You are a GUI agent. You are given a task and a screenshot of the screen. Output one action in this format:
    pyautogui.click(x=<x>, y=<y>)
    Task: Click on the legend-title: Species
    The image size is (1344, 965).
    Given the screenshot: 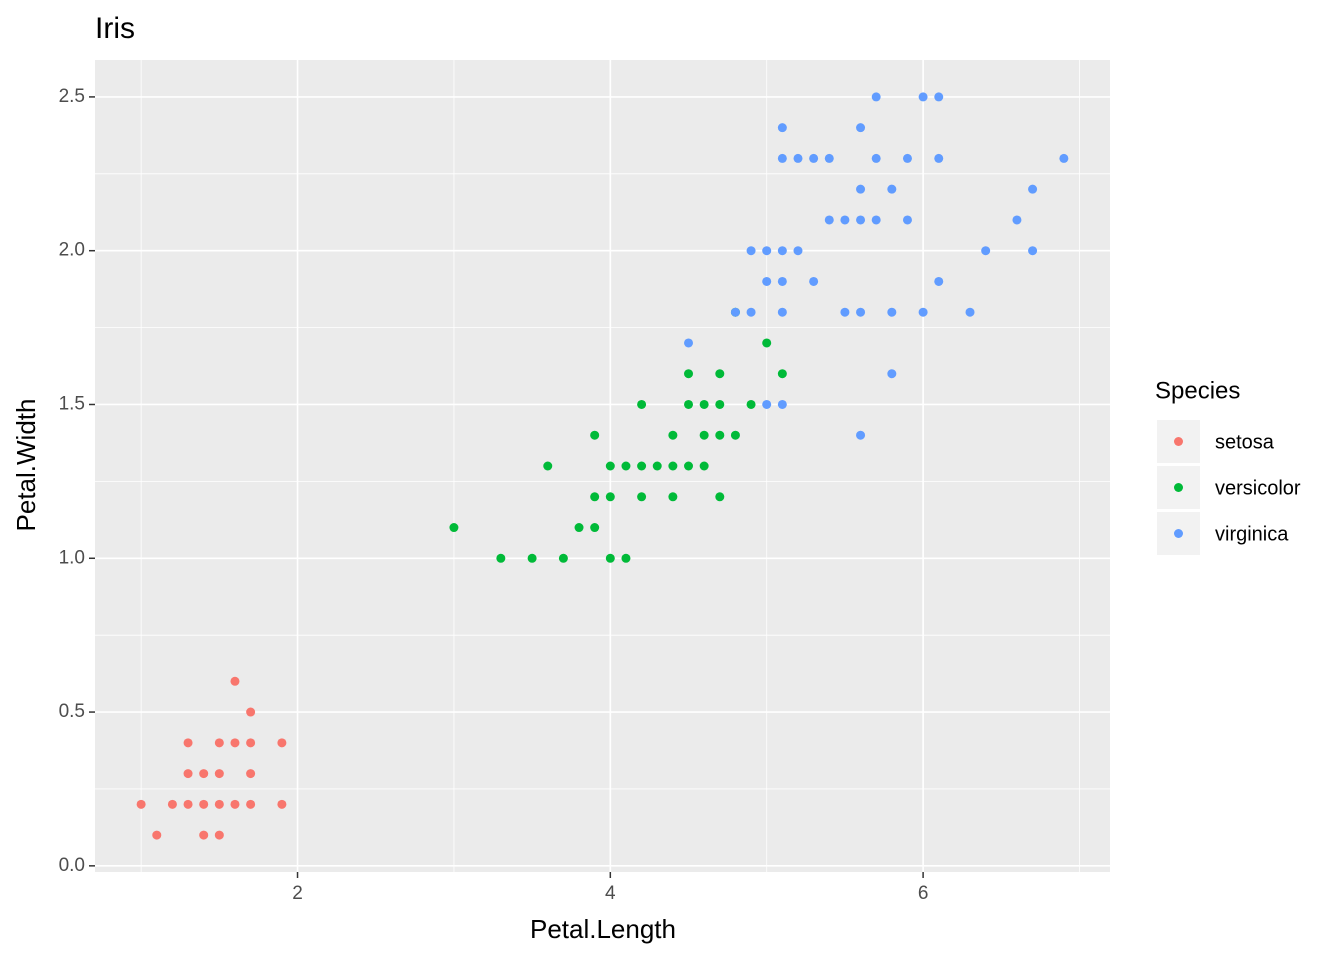 What is the action you would take?
    pyautogui.click(x=1197, y=390)
    